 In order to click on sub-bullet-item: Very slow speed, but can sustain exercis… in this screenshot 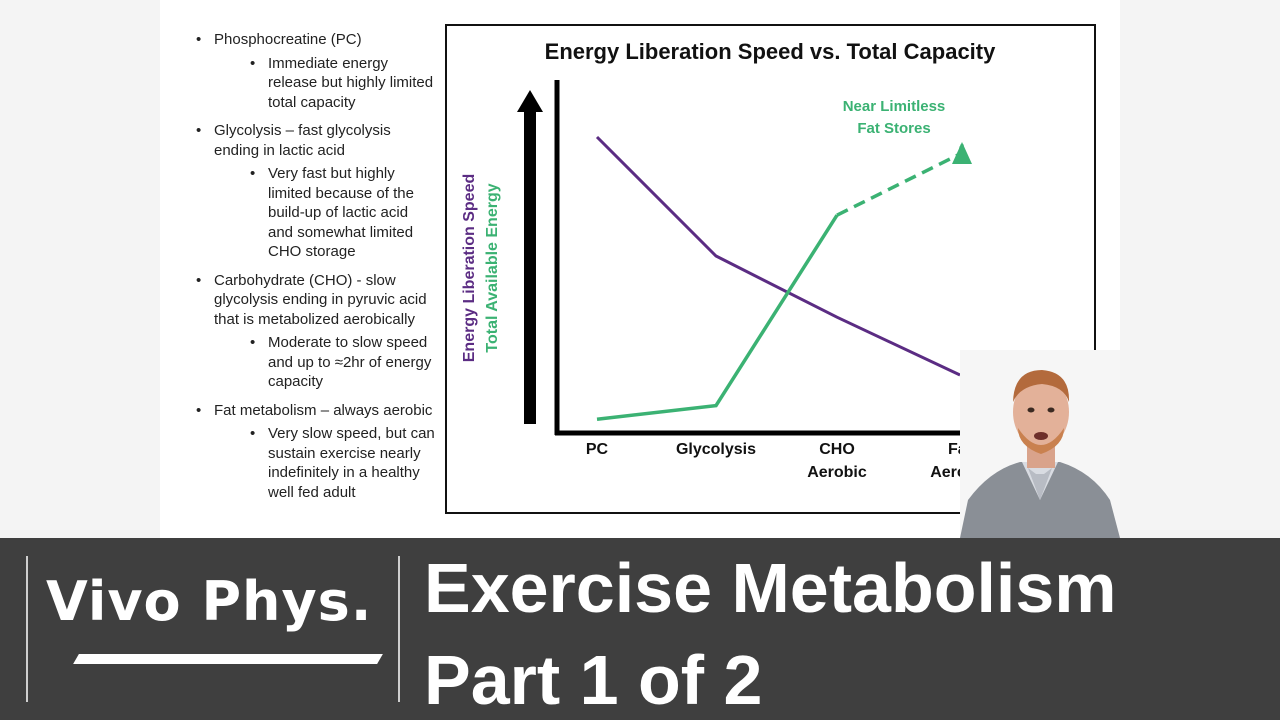, I will do `click(325, 463)`.